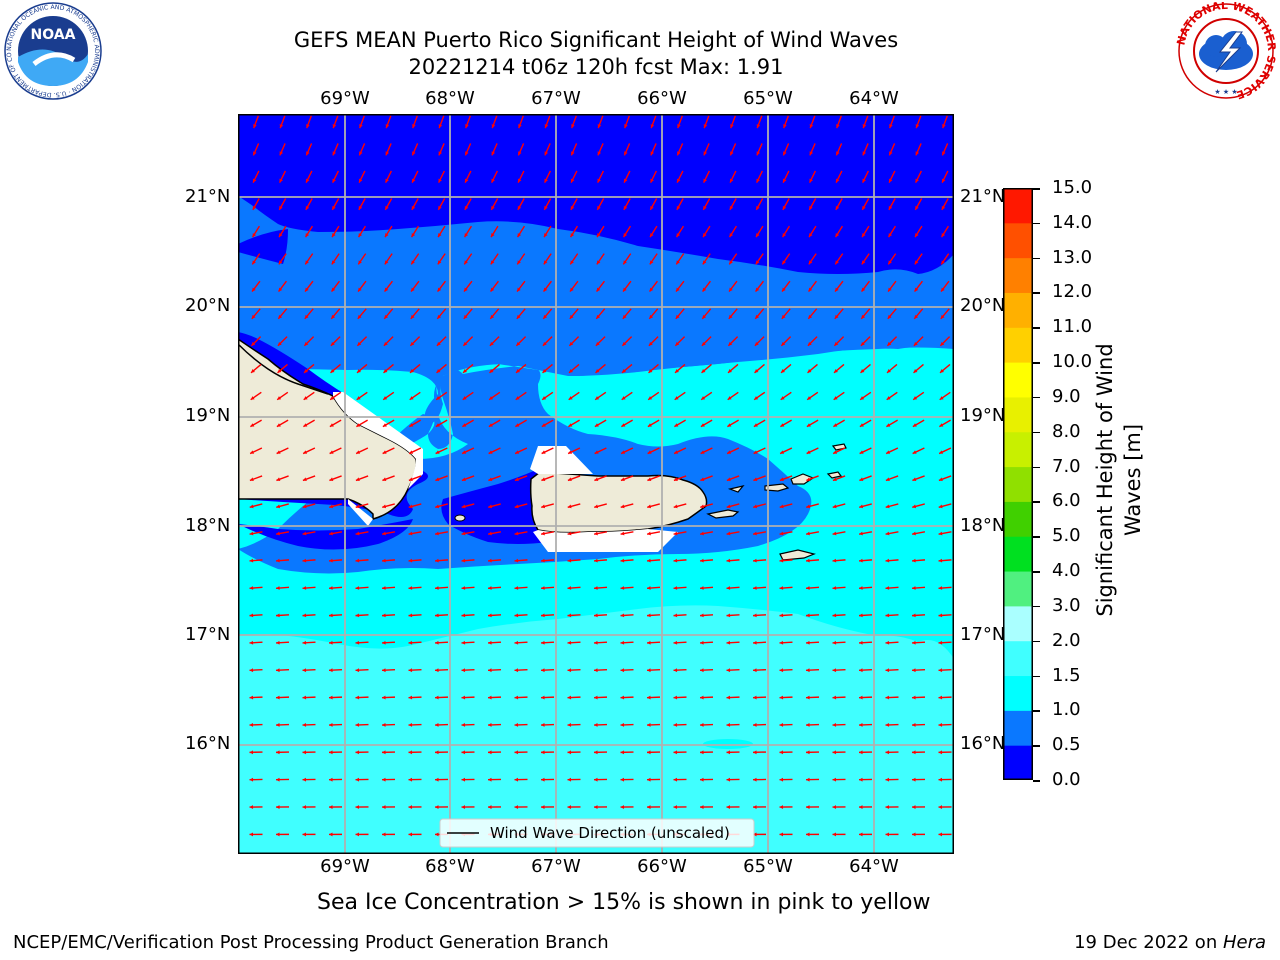 This screenshot has width=1280, height=960. I want to click on lat-label-right-20n: 20°N, so click(983, 305).